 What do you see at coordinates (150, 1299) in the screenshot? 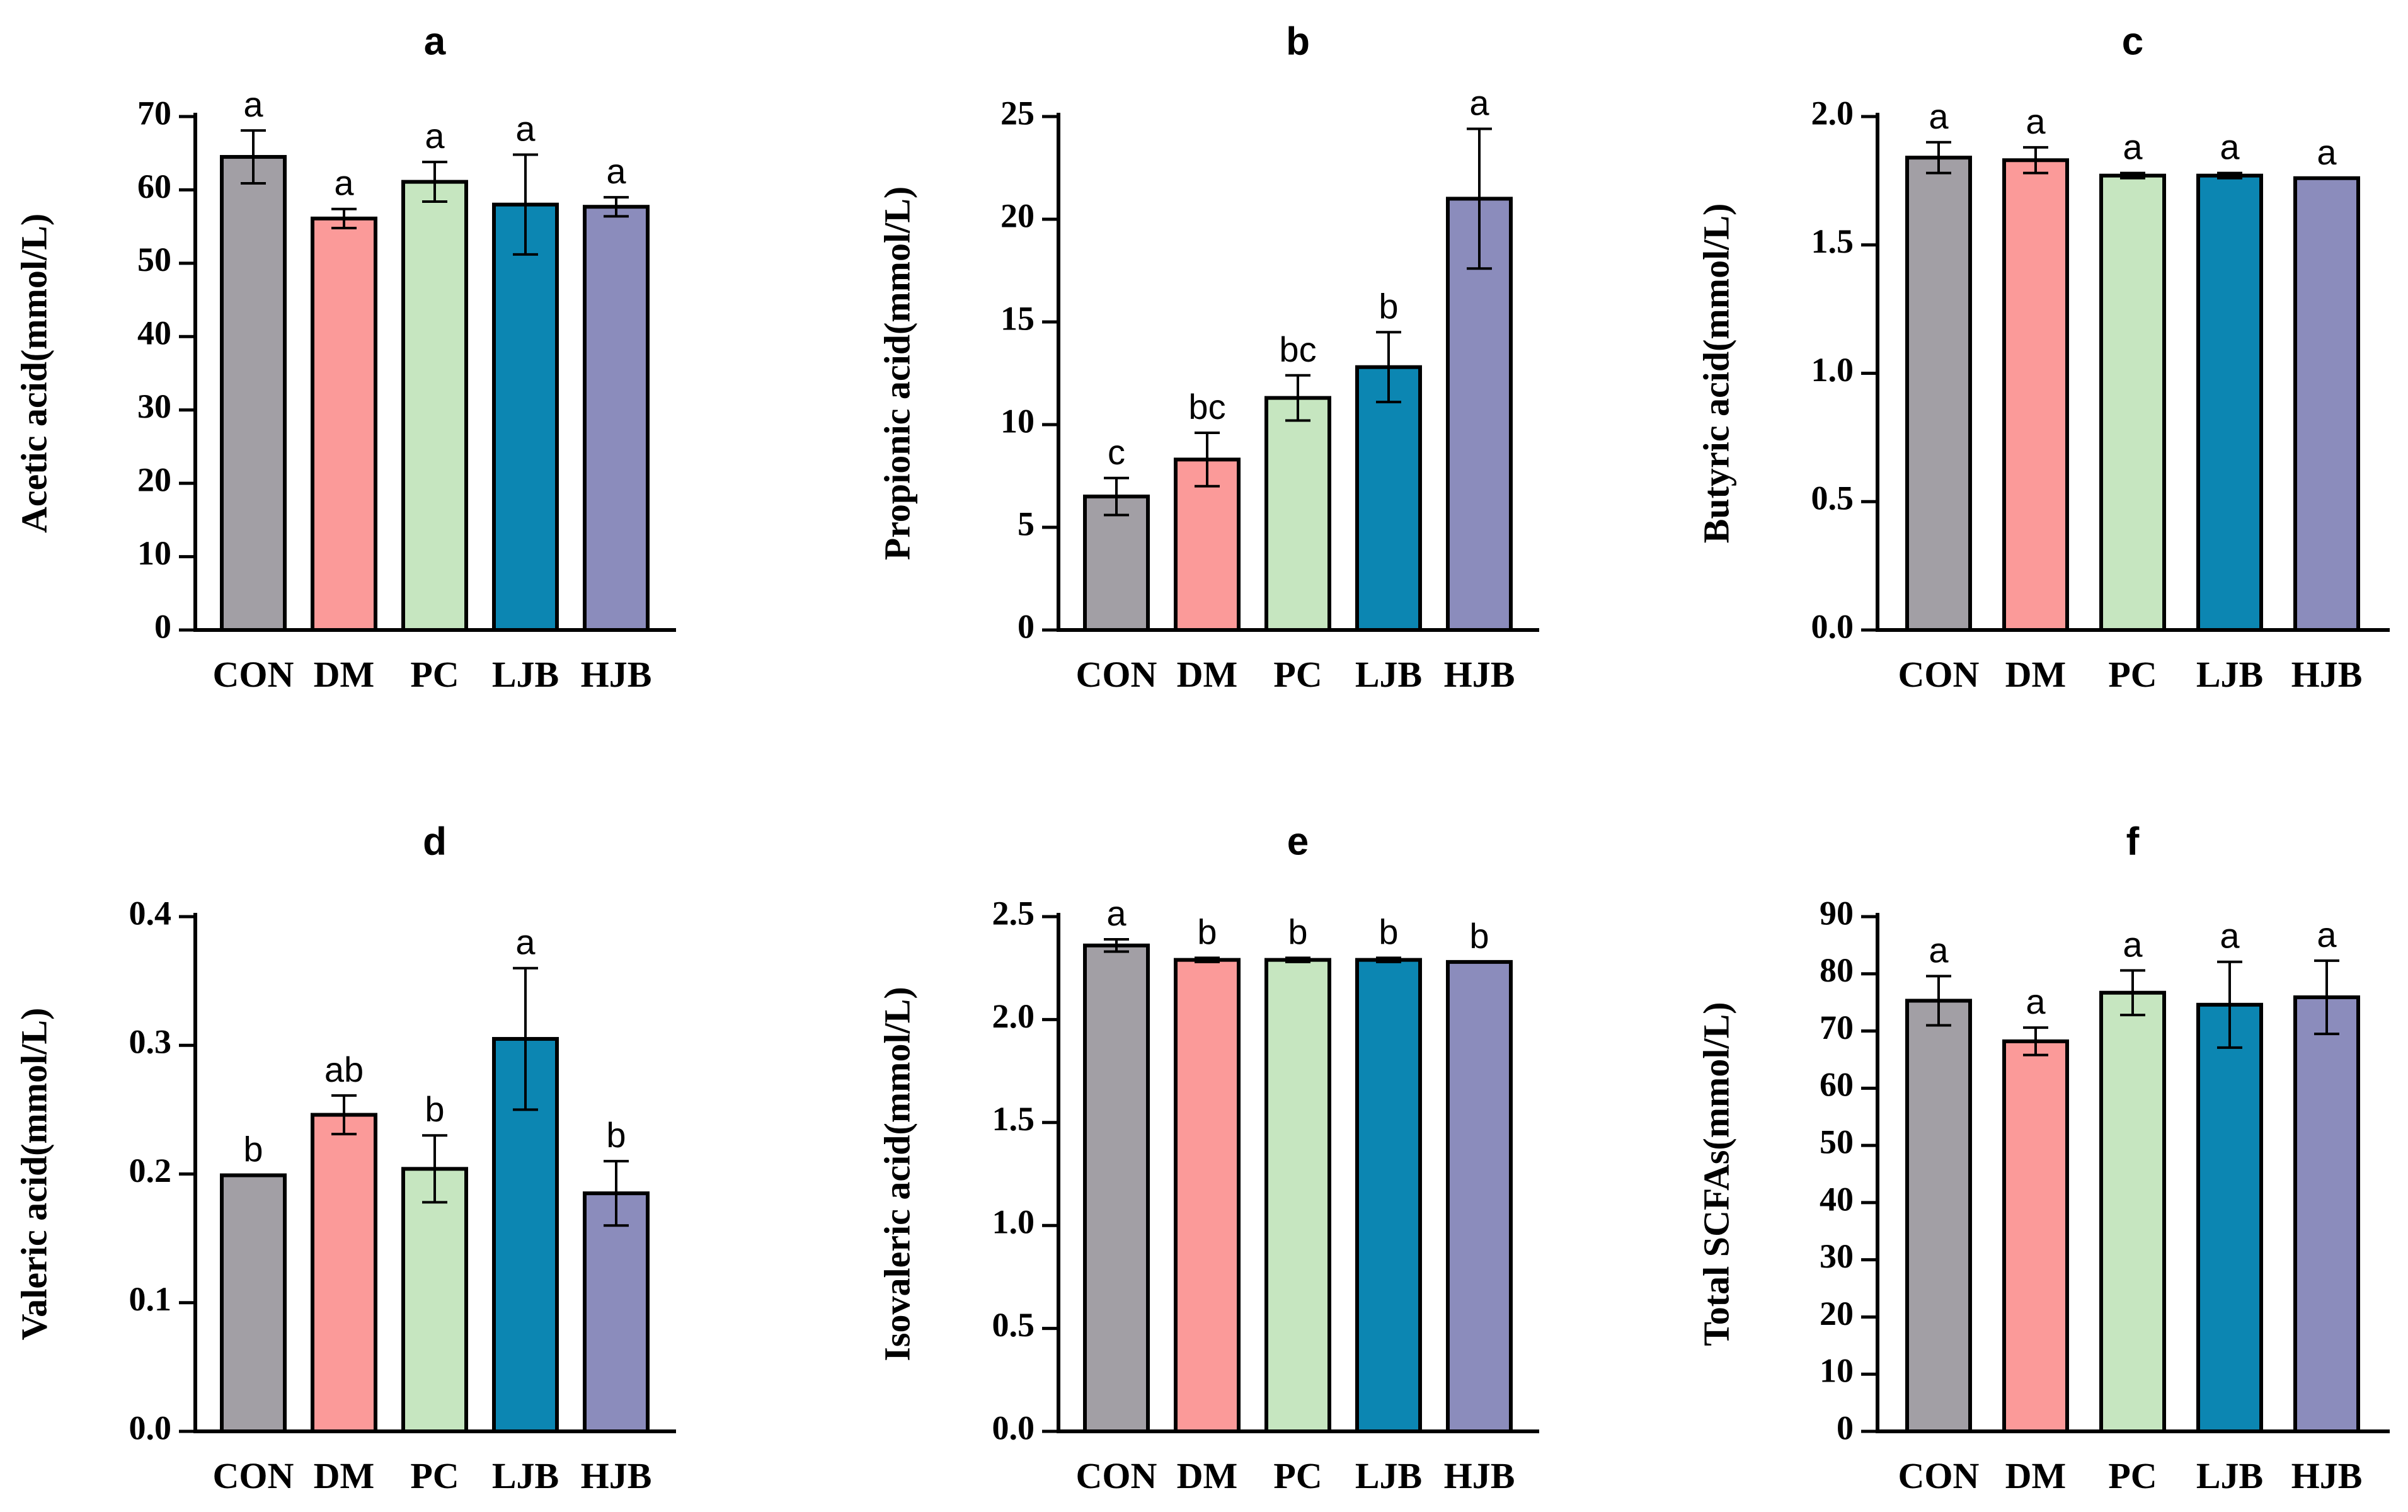
I see `y-tick-label: 0.1` at bounding box center [150, 1299].